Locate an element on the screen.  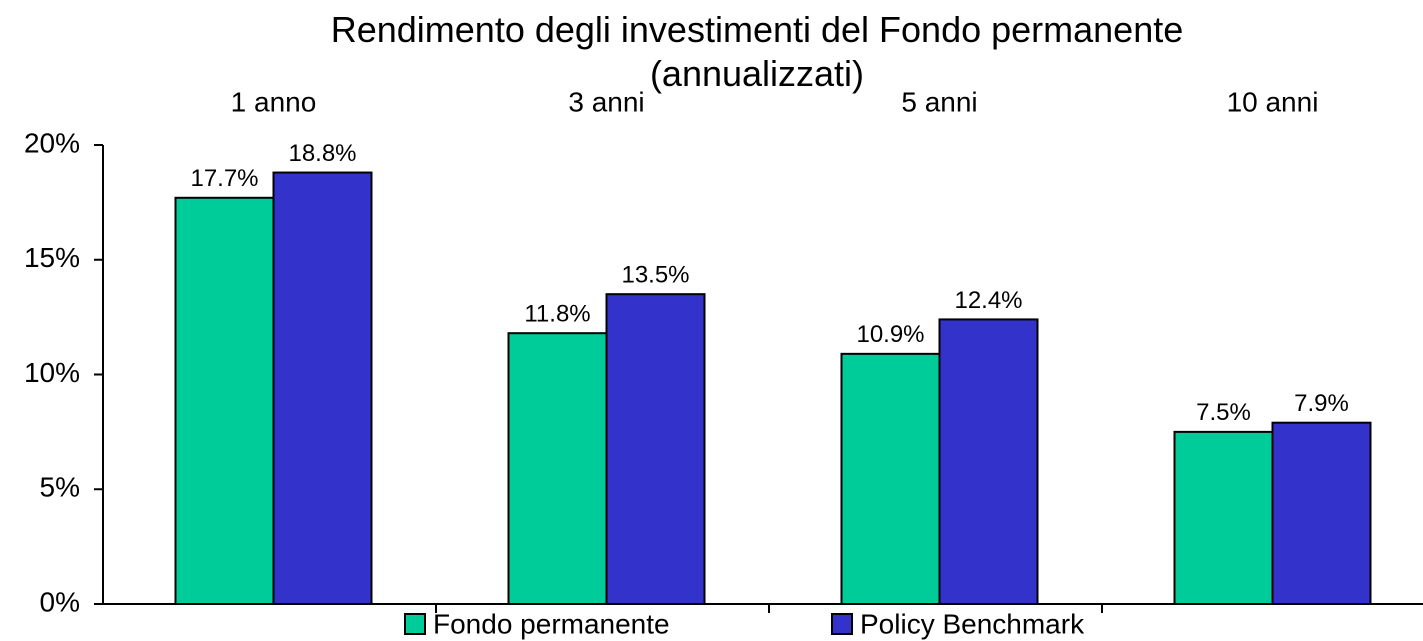
value-label: 12.4% is located at coordinates (988, 300).